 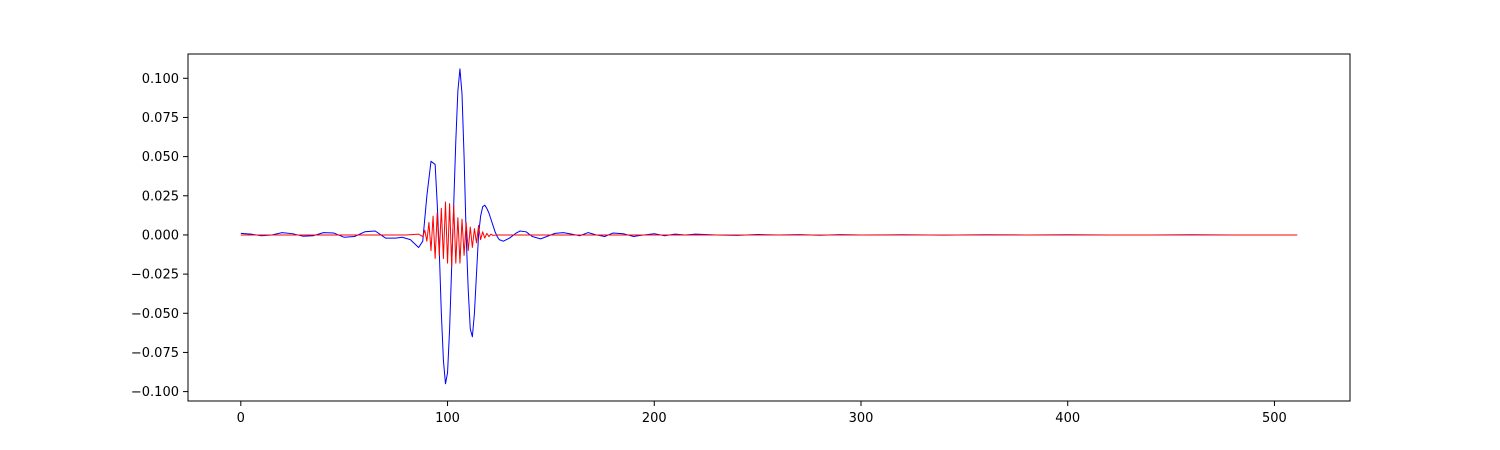 I want to click on x-tick-label: 300, so click(x=861, y=418).